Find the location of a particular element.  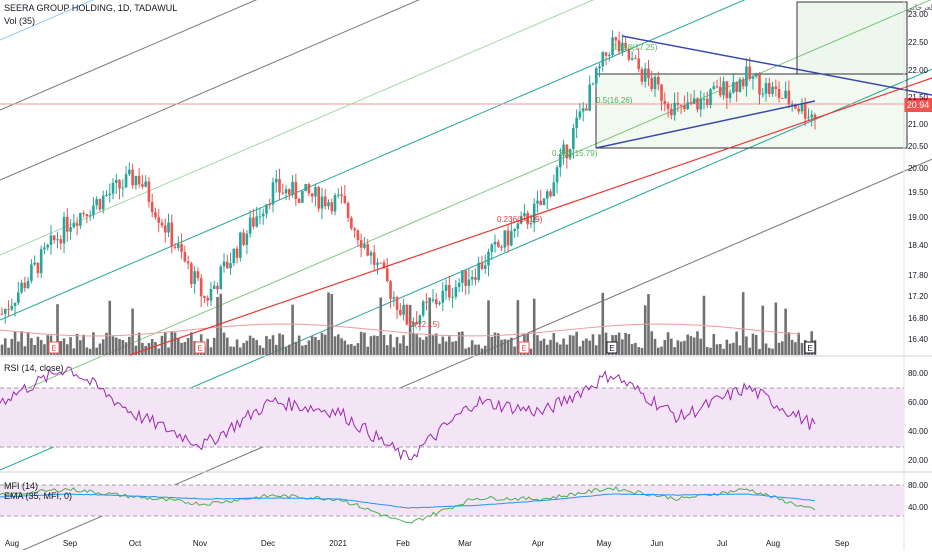

volume-ma is located at coordinates (400, 330).